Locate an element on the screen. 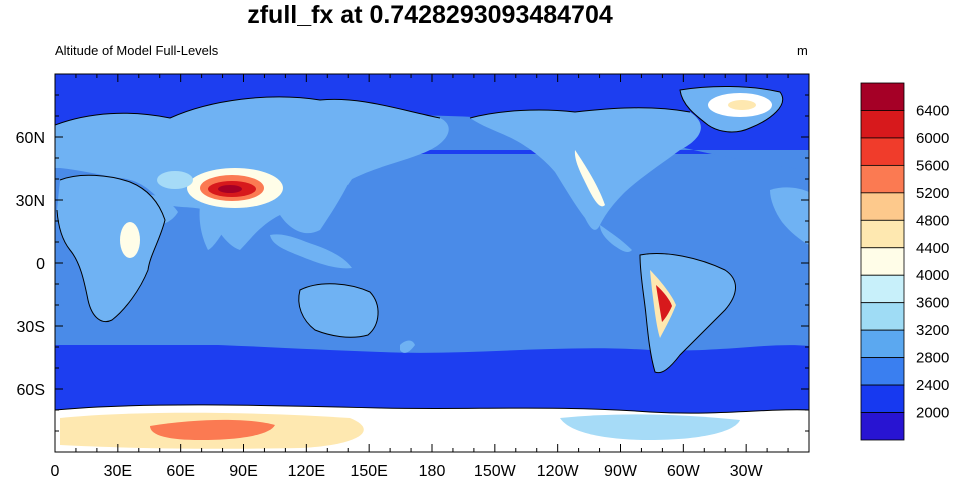  africa-landmass is located at coordinates (111, 248).